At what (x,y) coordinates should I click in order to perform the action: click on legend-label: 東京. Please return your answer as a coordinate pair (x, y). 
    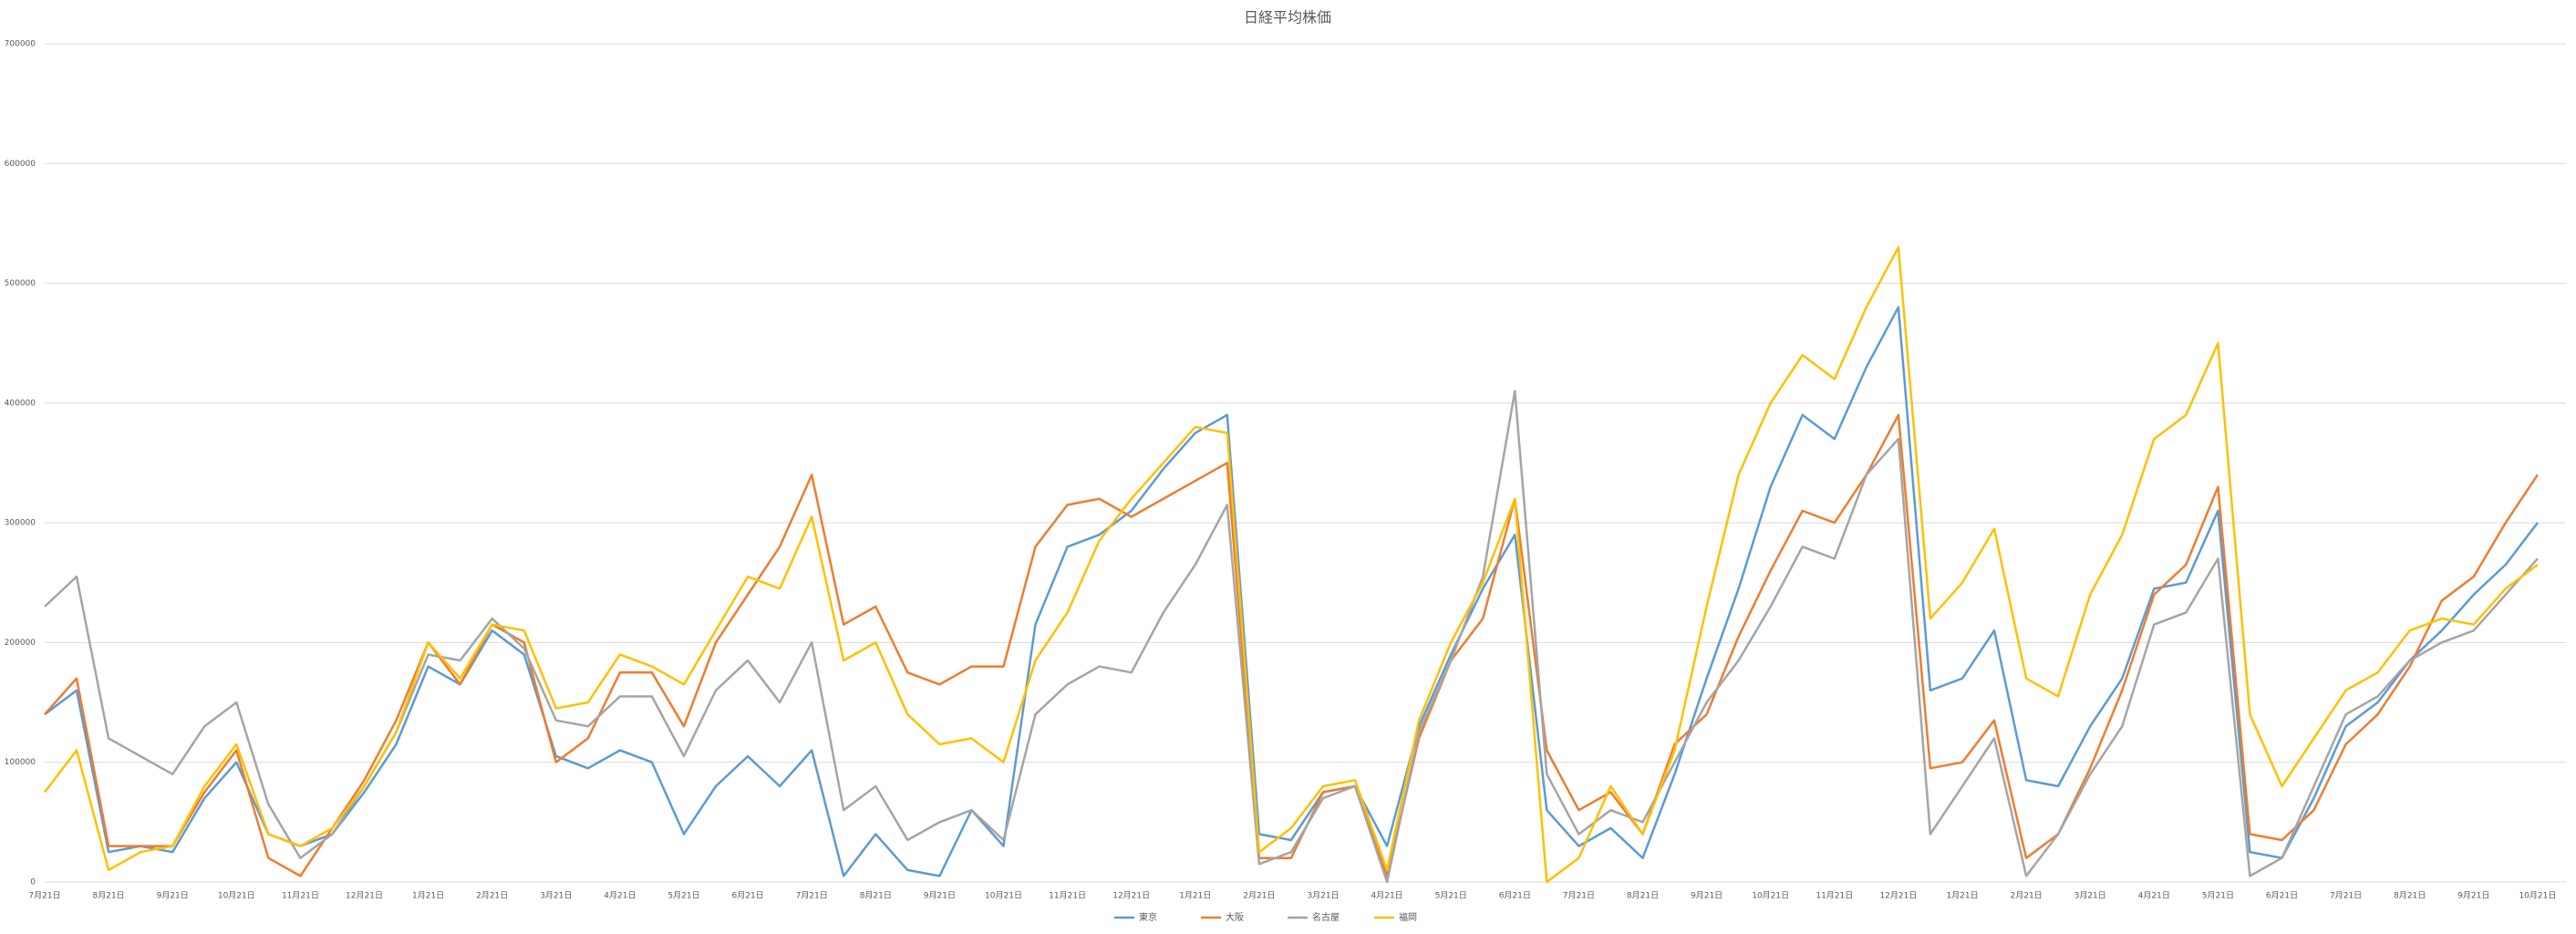
    Looking at the image, I should click on (1148, 917).